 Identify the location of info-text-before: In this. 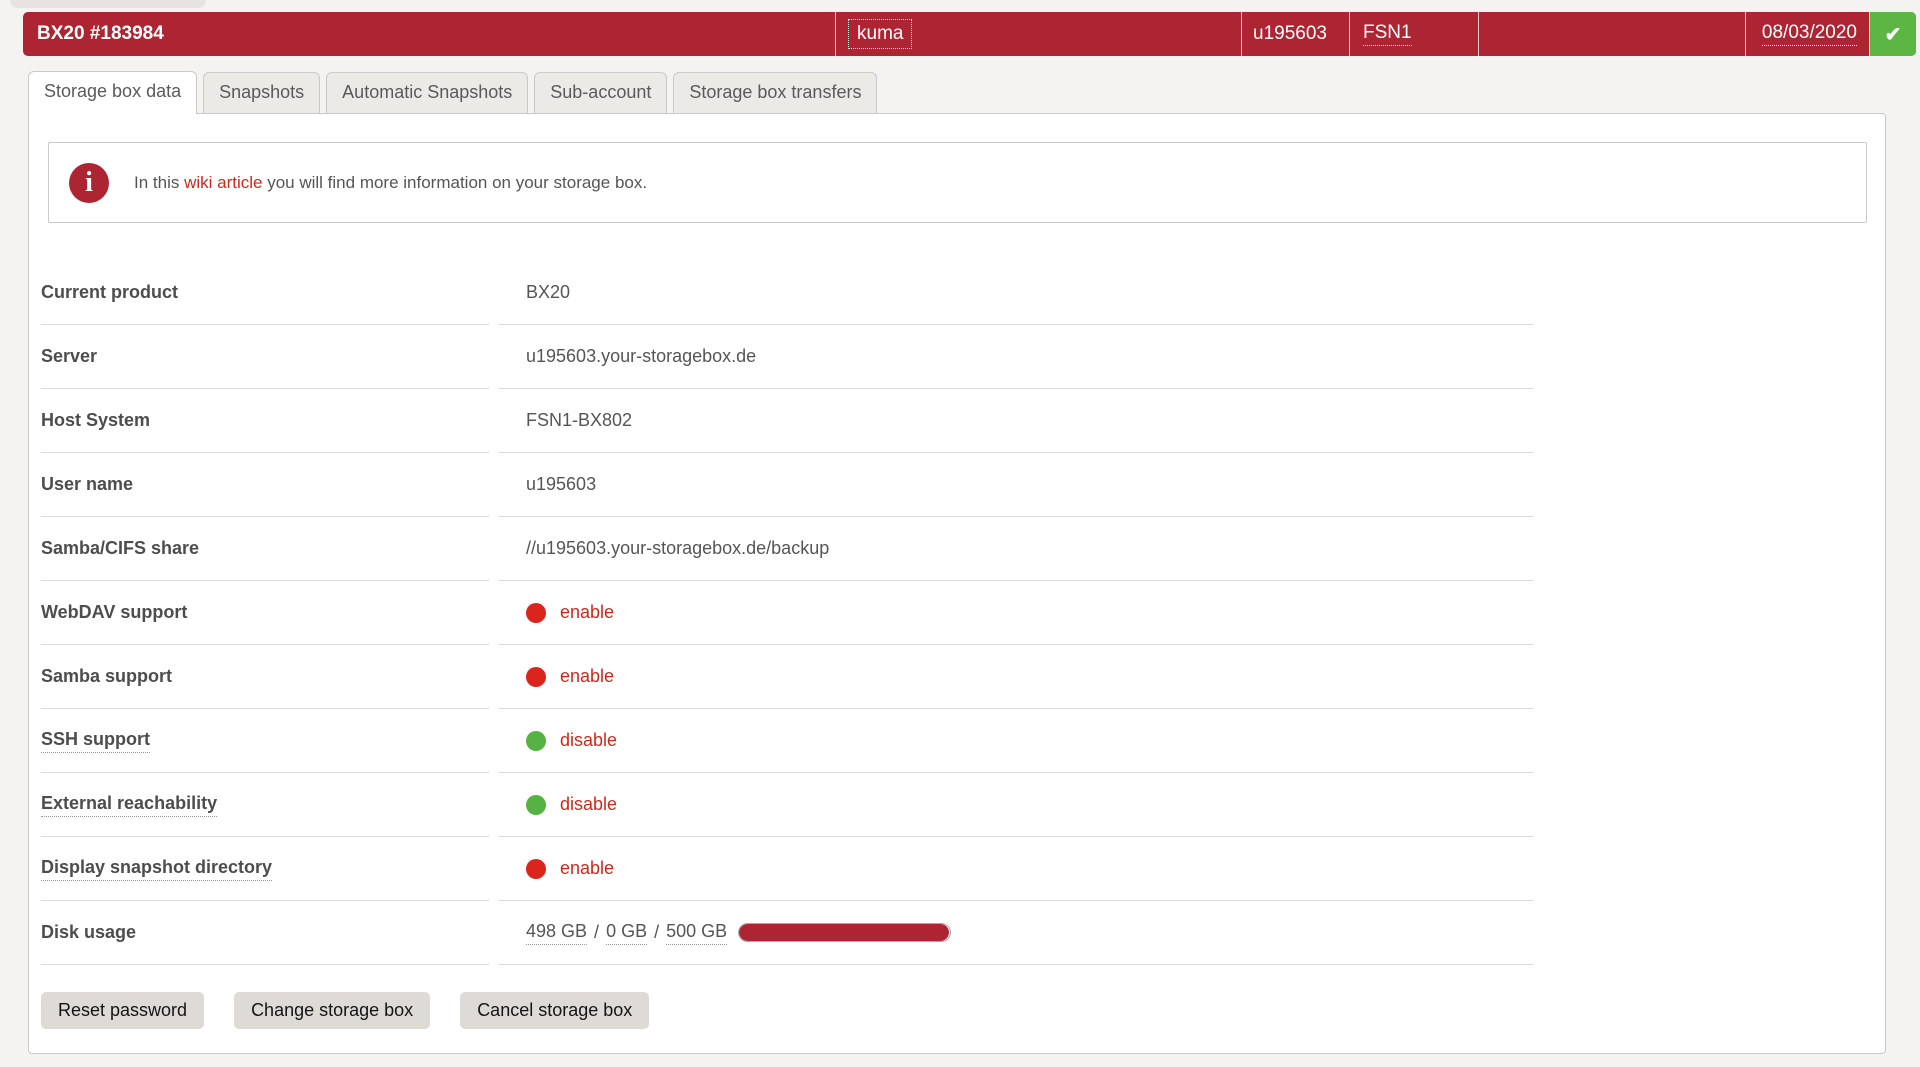
(159, 182).